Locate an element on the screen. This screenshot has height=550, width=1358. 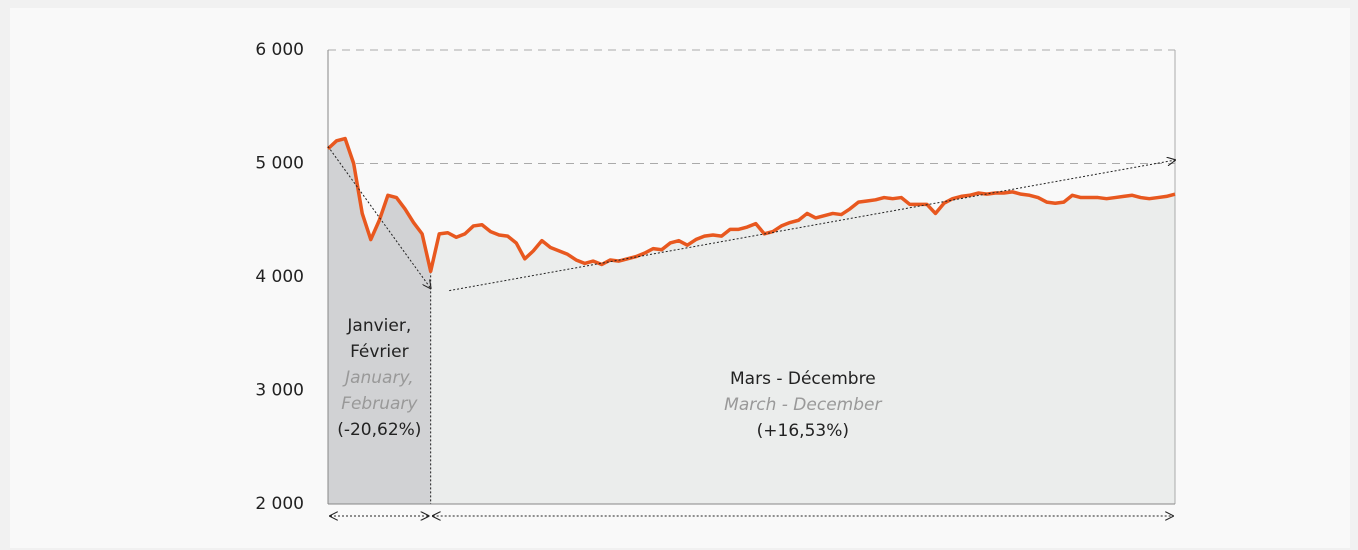
period-label: Janvier, is located at coordinates (378, 326).